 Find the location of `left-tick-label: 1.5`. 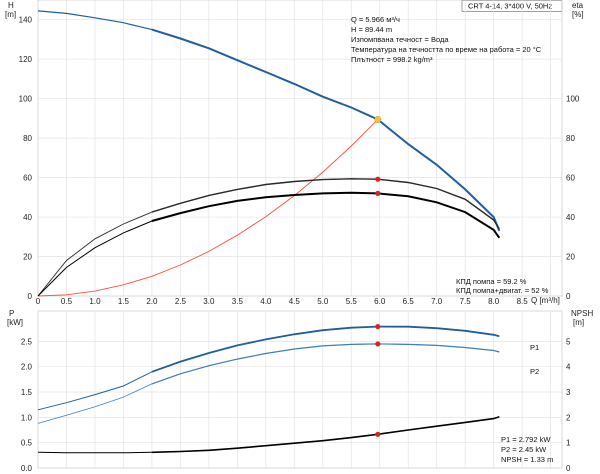

left-tick-label: 1.5 is located at coordinates (27, 392).